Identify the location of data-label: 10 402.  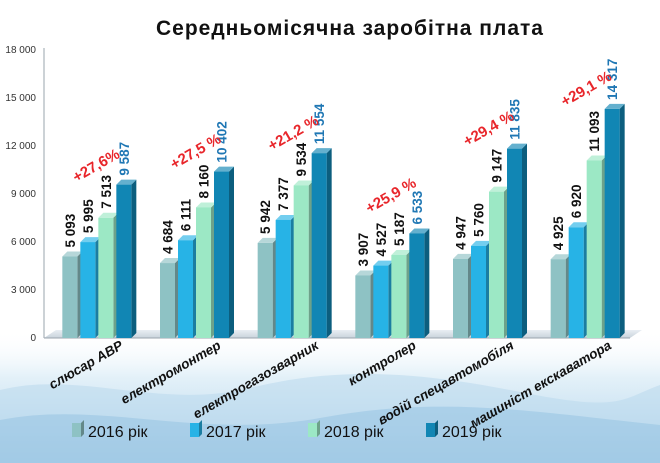
(222, 141).